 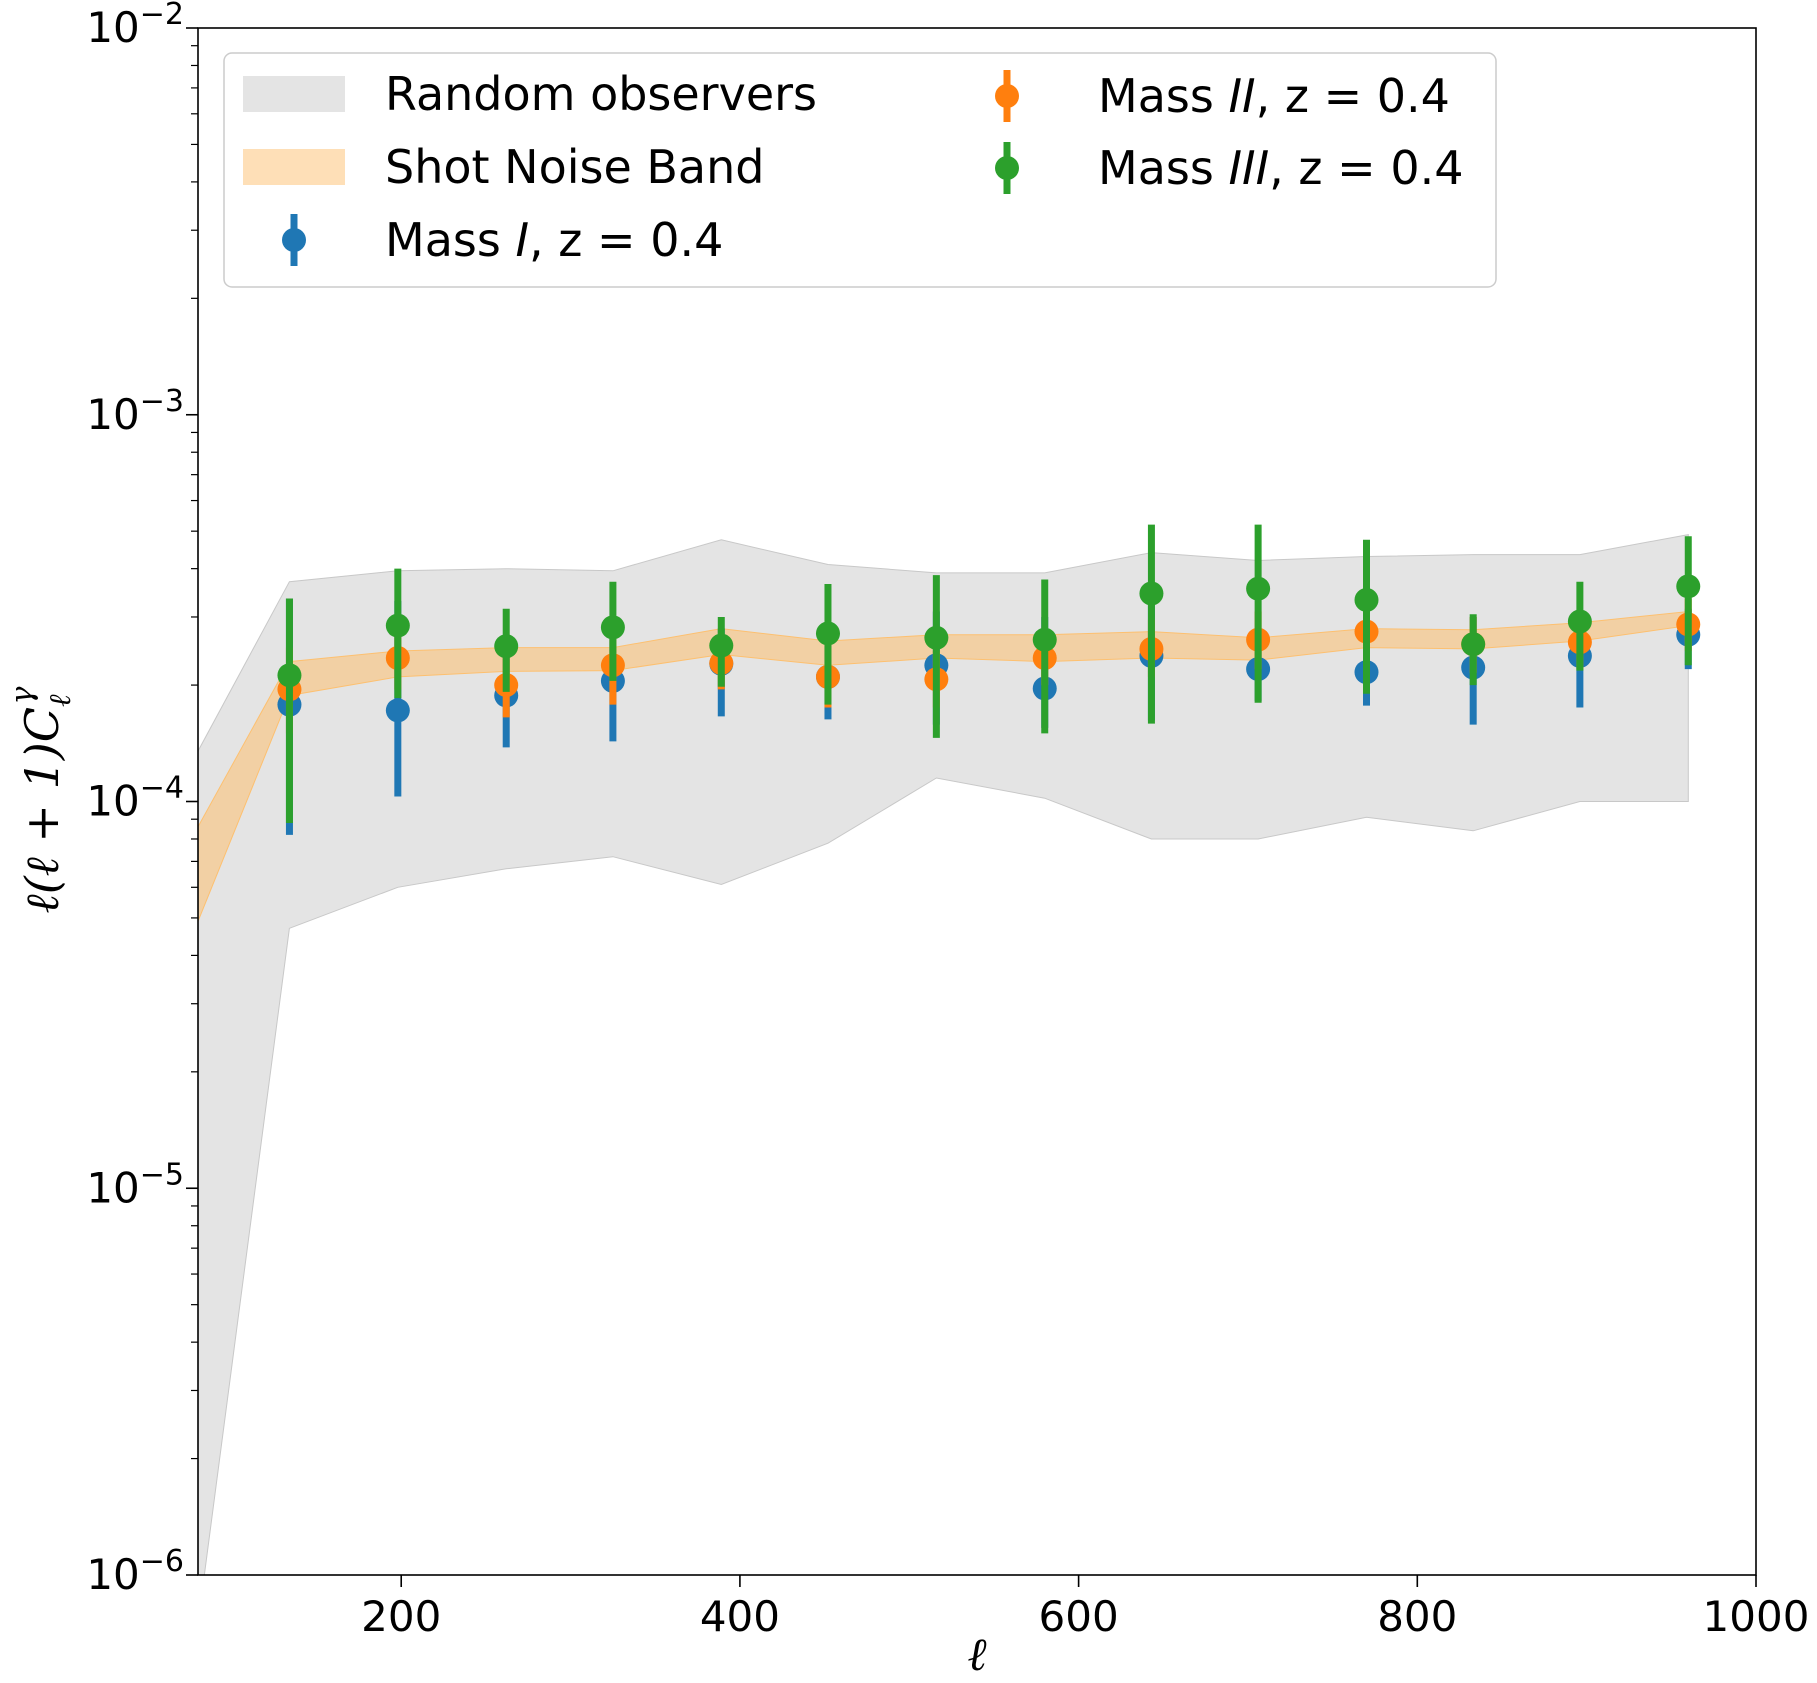 I want to click on legend-label-shot-noise-band: Shot Noise Band, so click(x=574, y=167).